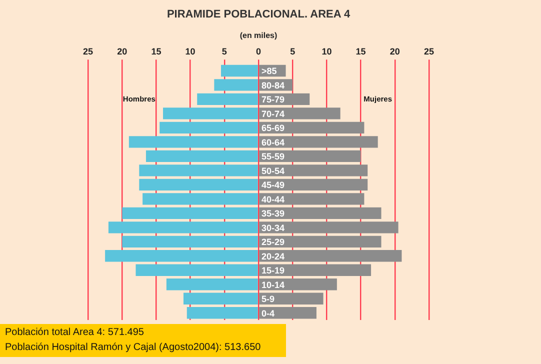 The width and height of the screenshot is (541, 364). What do you see at coordinates (273, 113) in the screenshot?
I see `y-tick-label: 70-74` at bounding box center [273, 113].